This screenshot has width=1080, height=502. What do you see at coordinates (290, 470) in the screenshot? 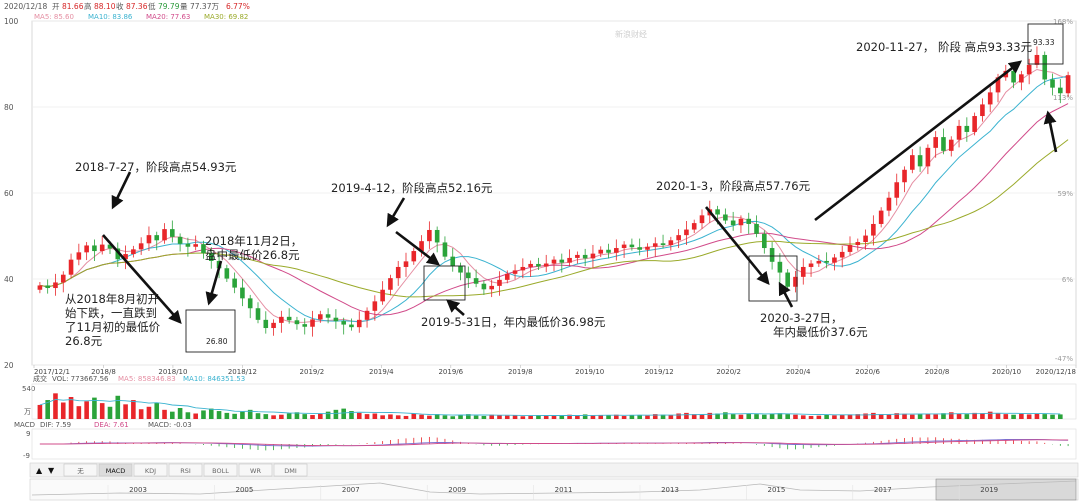
I see `tab-dmi` at bounding box center [290, 470].